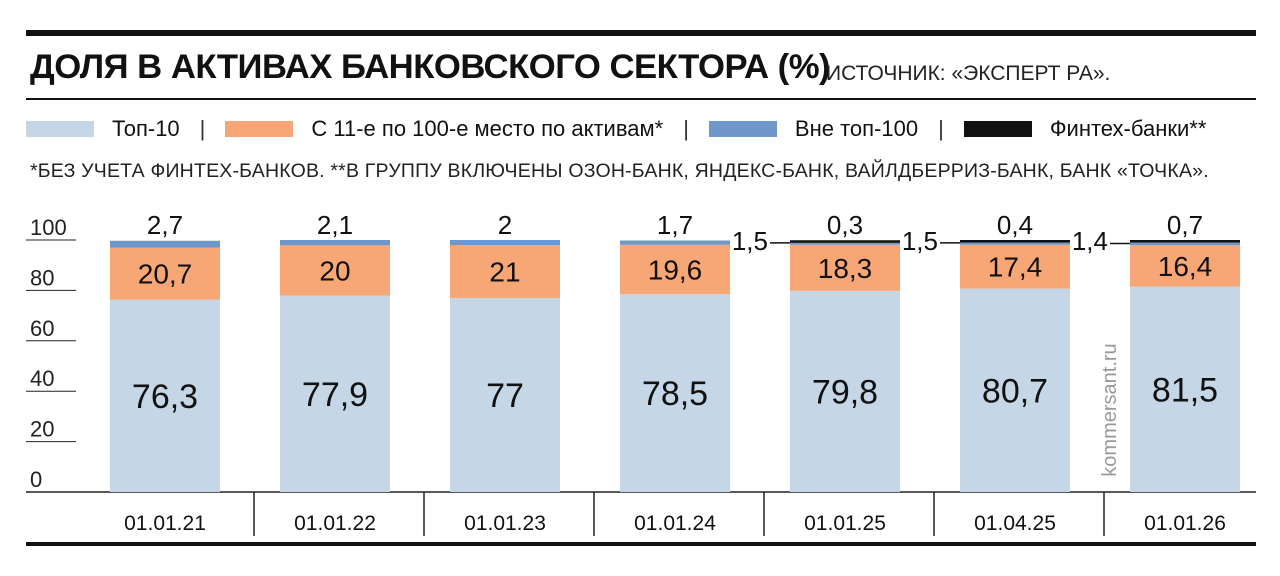 This screenshot has height=576, width=1280. I want to click on legend-item-11-100: С 11-е по 100-е место по активам*, so click(444, 129).